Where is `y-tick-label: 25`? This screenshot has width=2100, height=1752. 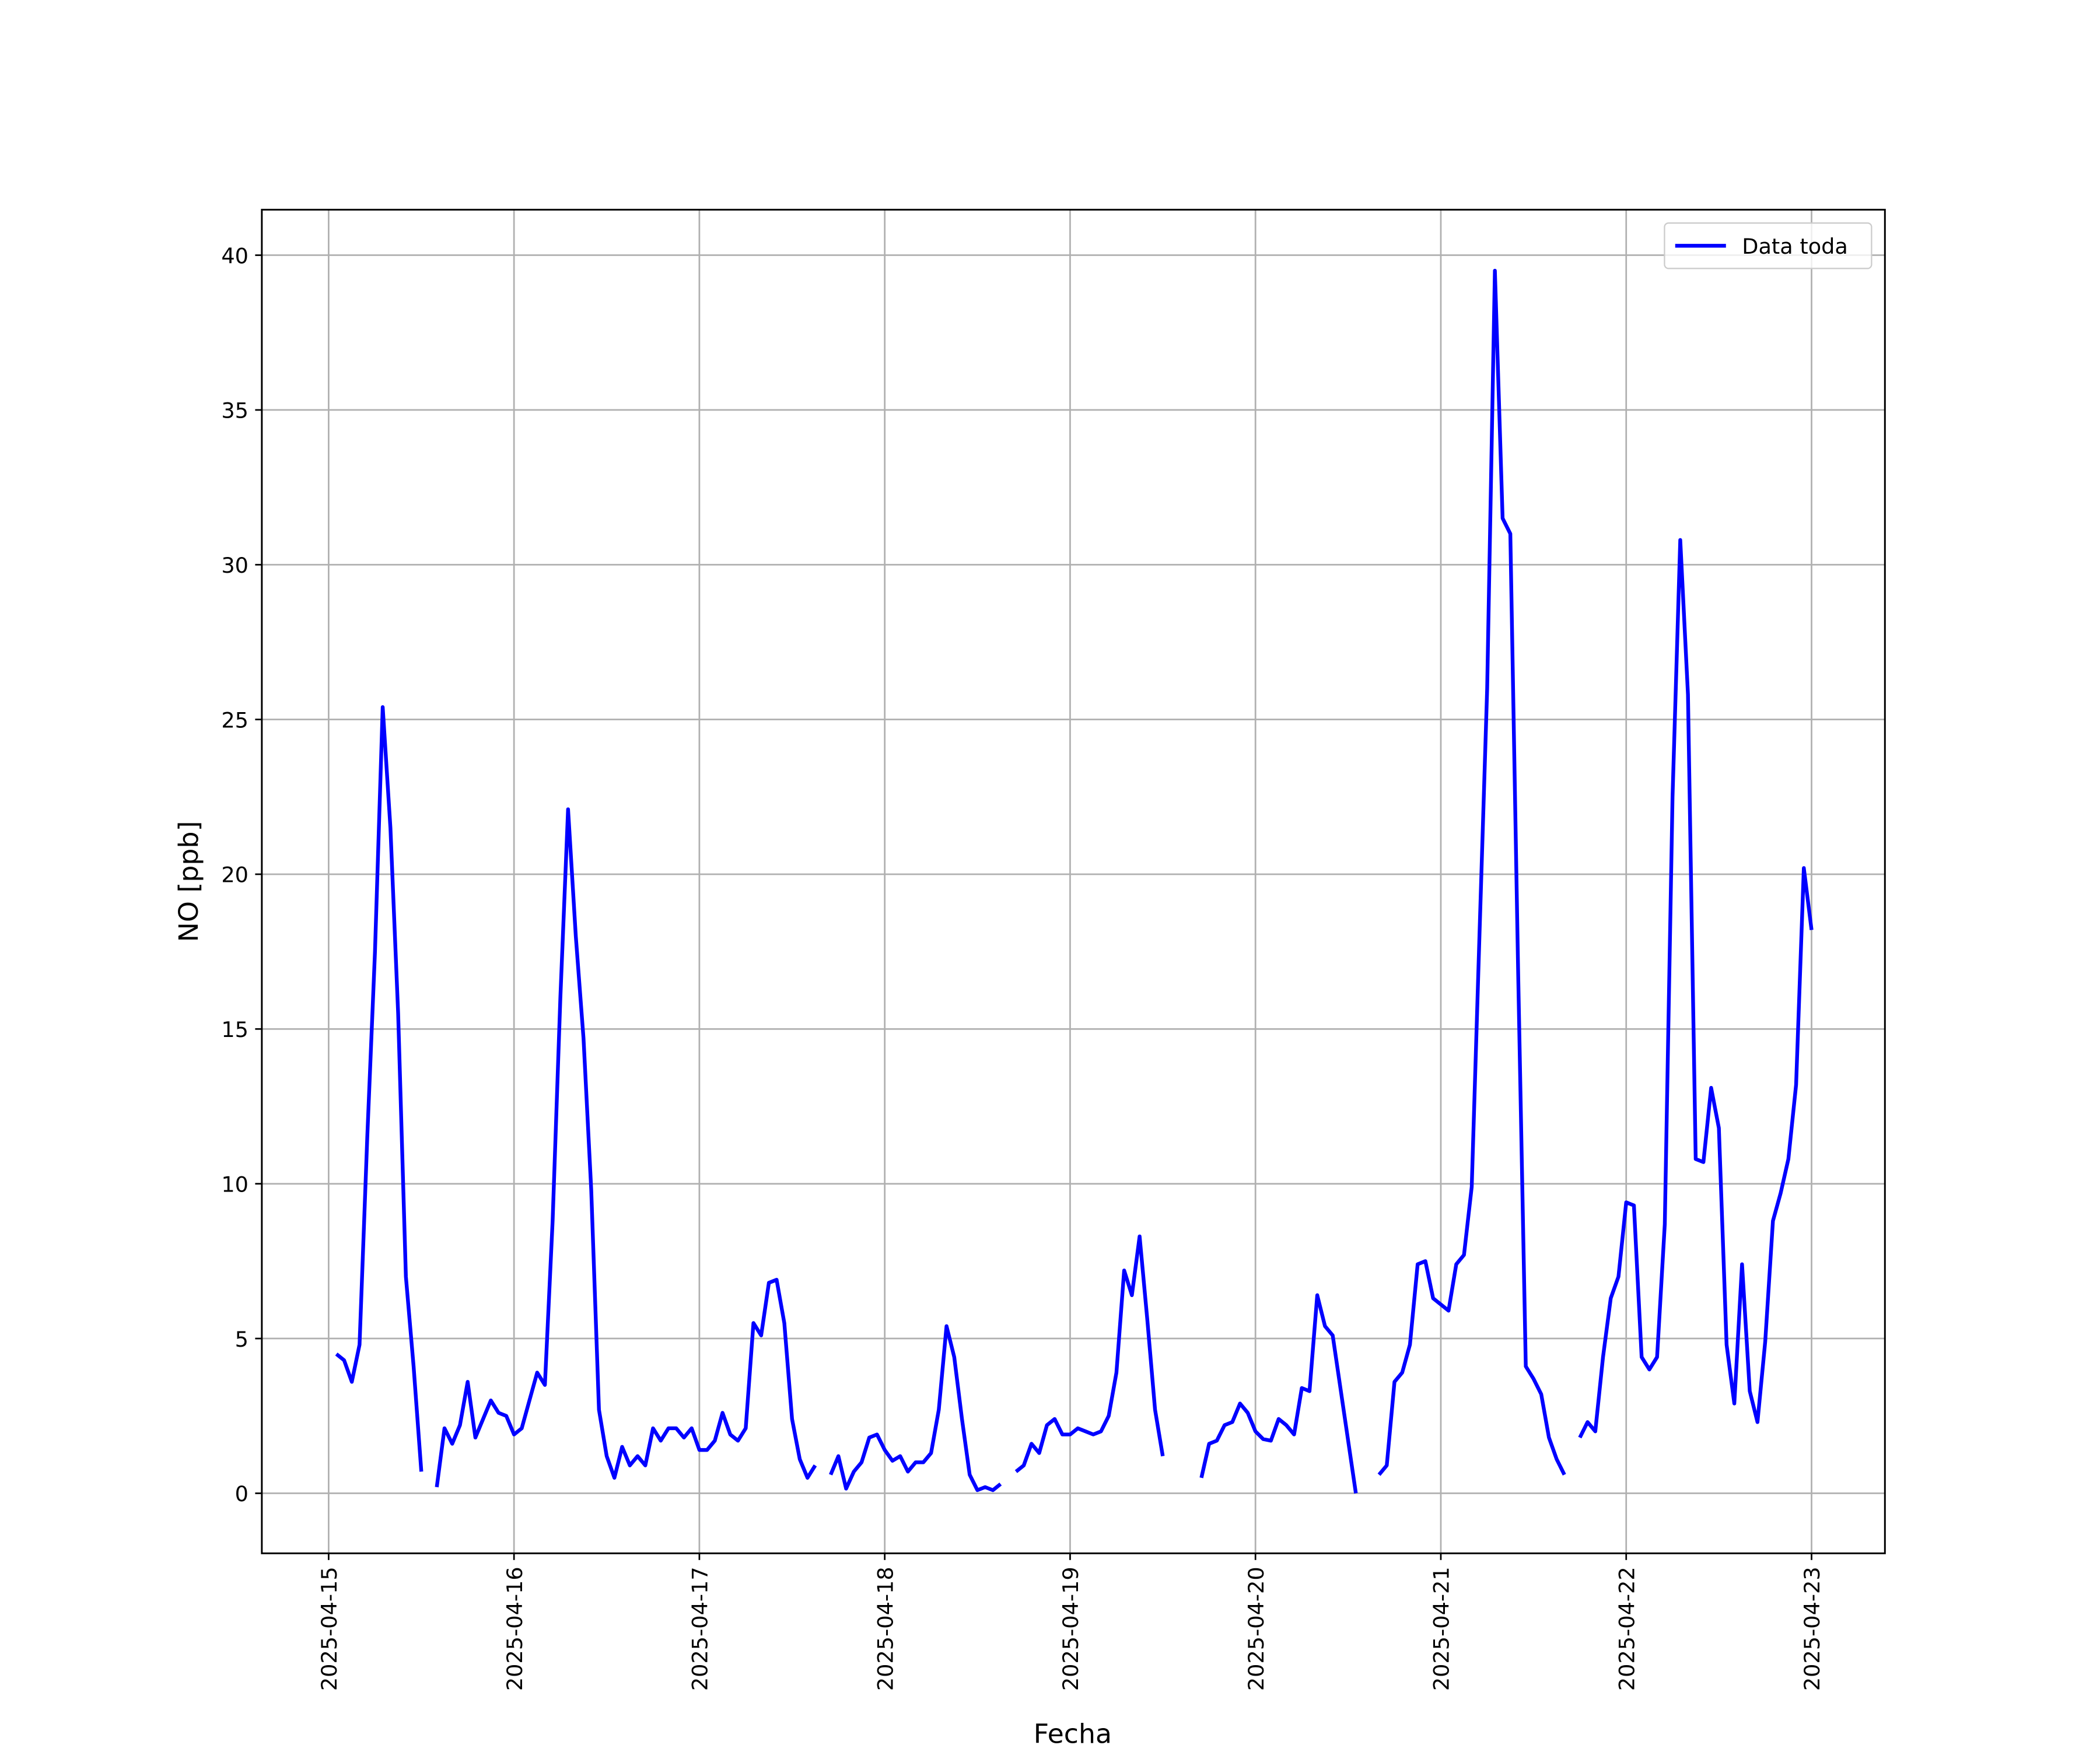
y-tick-label: 25 is located at coordinates (235, 720).